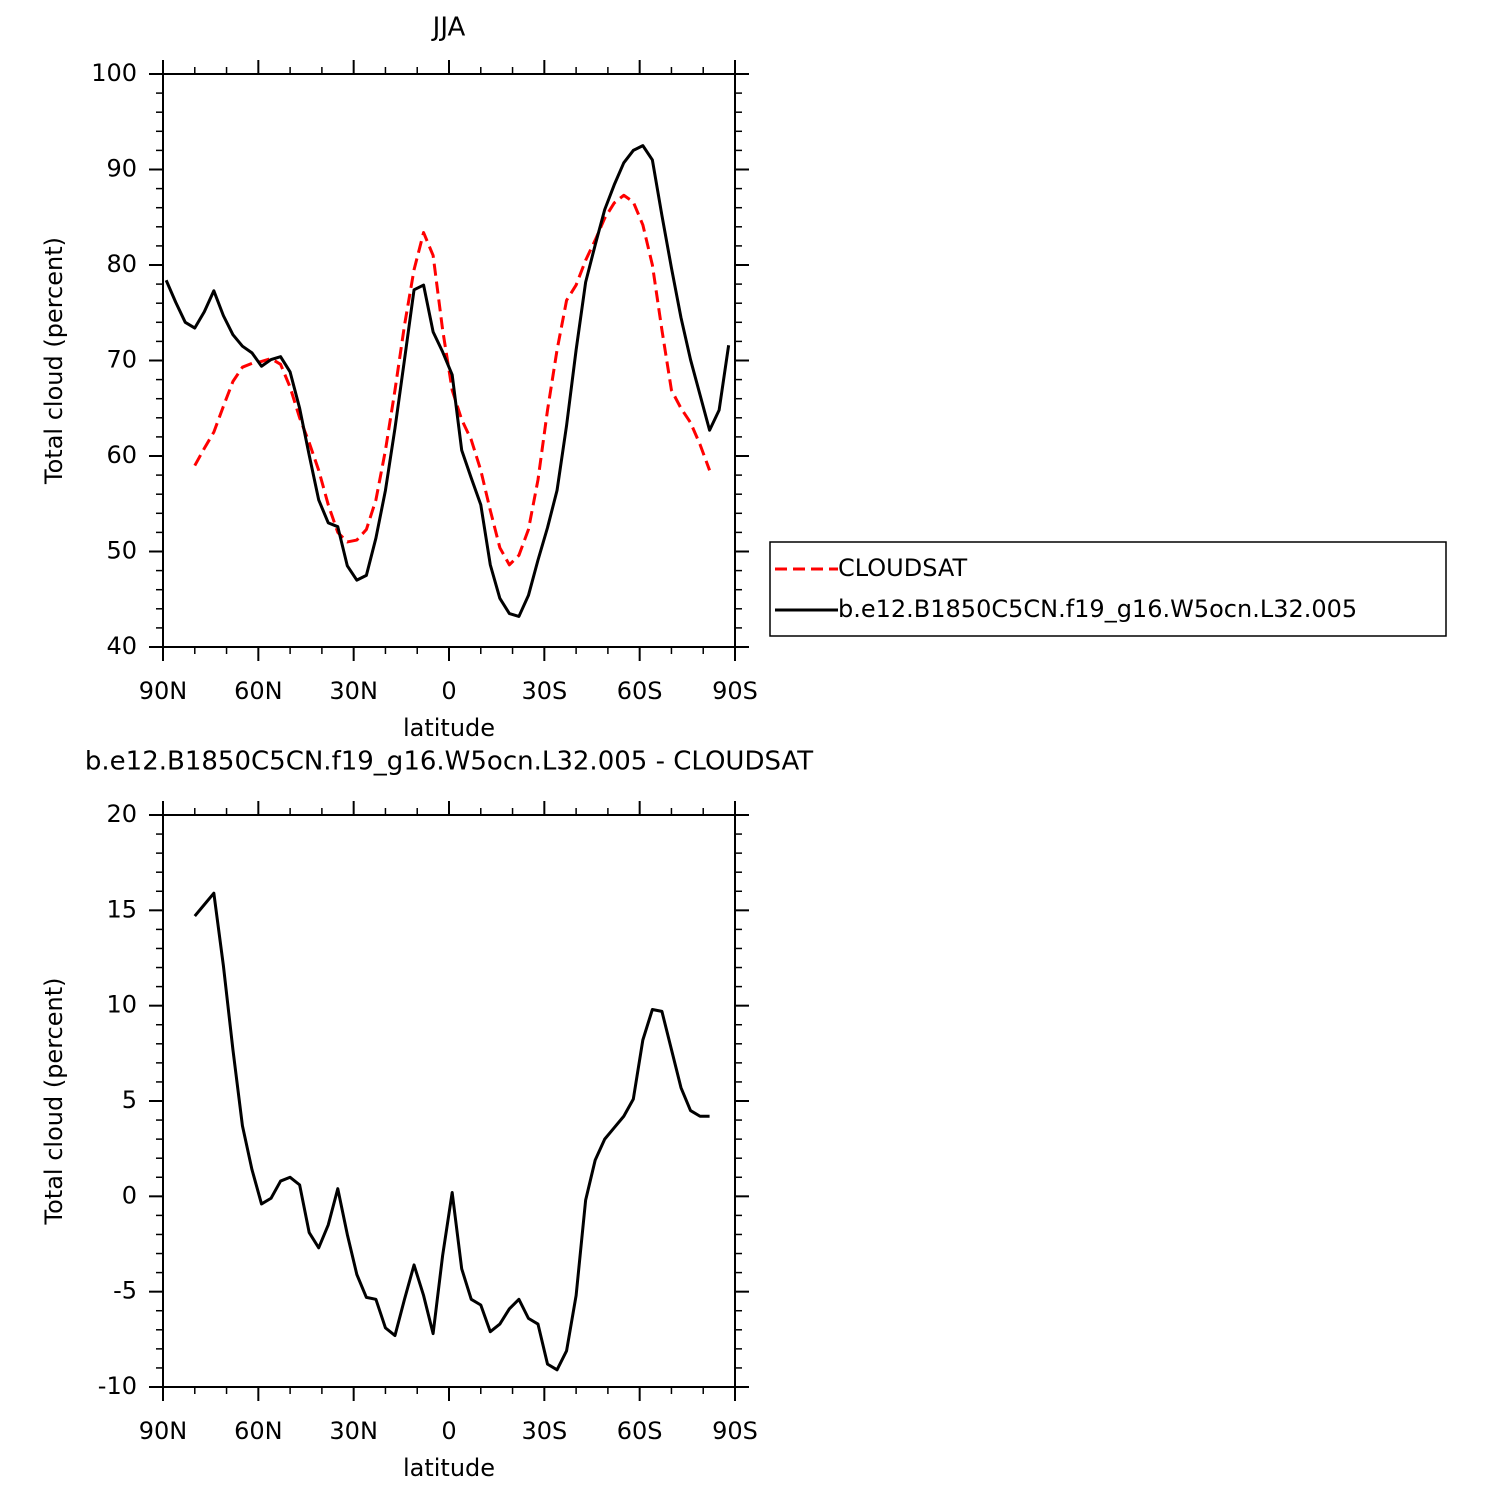 This screenshot has width=1488, height=1491. What do you see at coordinates (902, 568) in the screenshot?
I see `legend-label: CLOUDSAT` at bounding box center [902, 568].